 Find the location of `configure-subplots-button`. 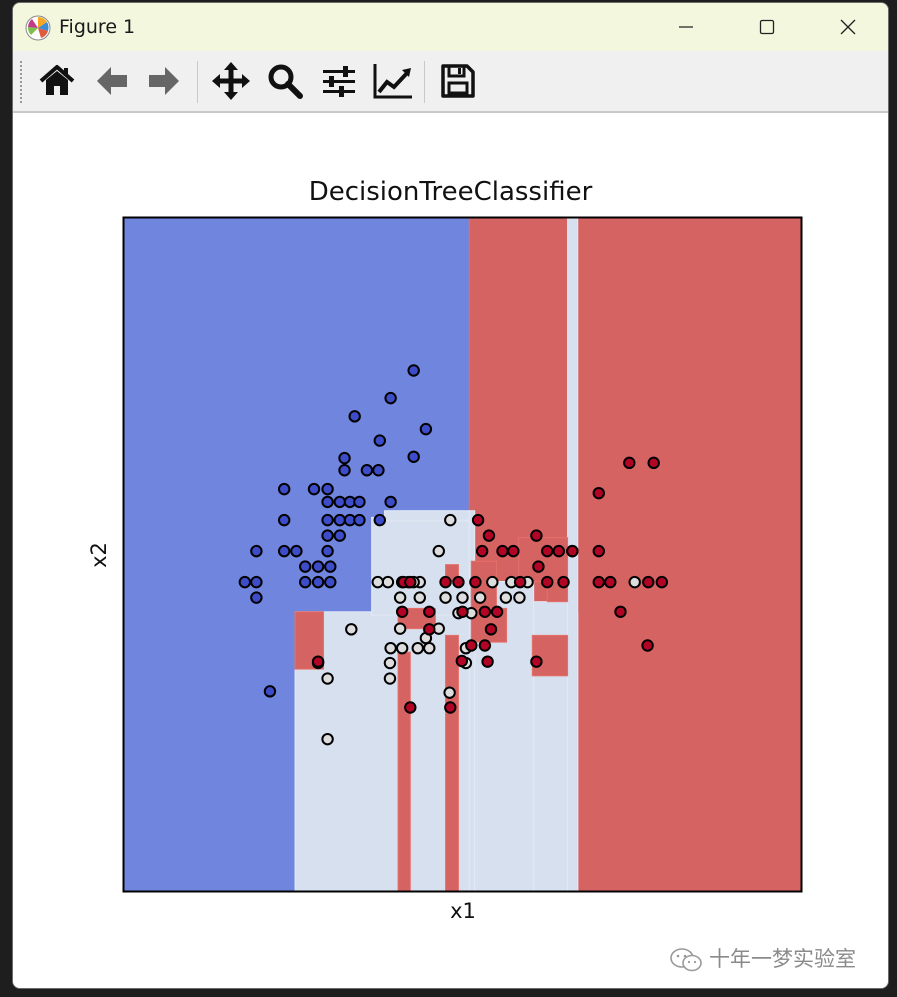

configure-subplots-button is located at coordinates (339, 81).